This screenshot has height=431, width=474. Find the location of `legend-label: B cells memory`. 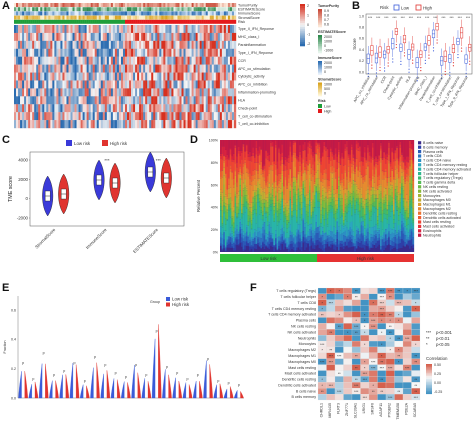

legend-label: B cells memory is located at coordinates (435, 147).